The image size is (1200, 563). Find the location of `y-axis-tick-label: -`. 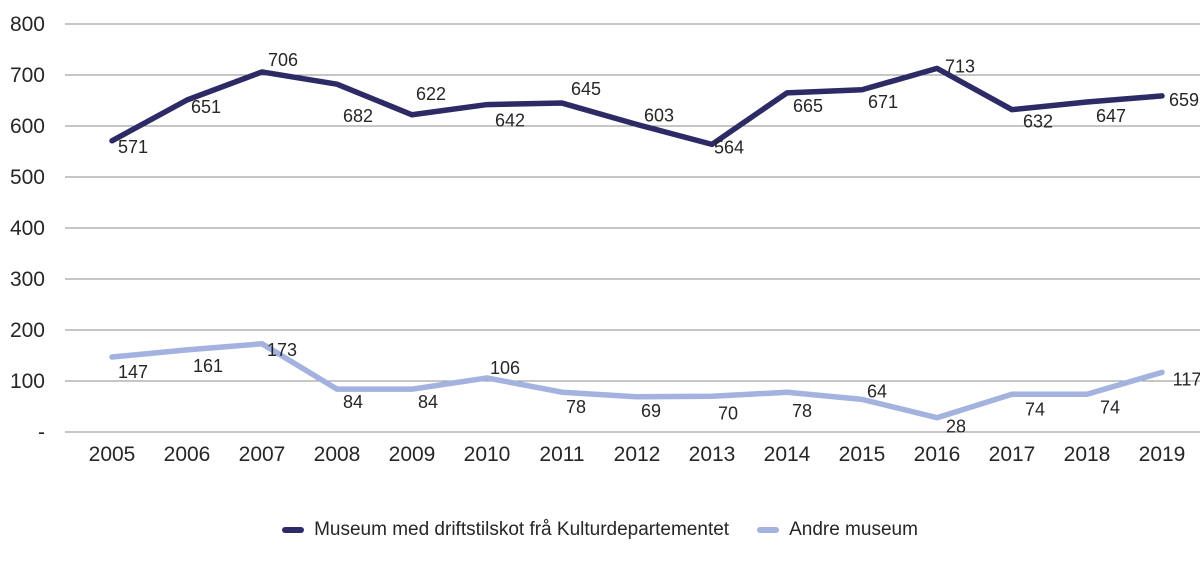

y-axis-tick-label: - is located at coordinates (41, 432).